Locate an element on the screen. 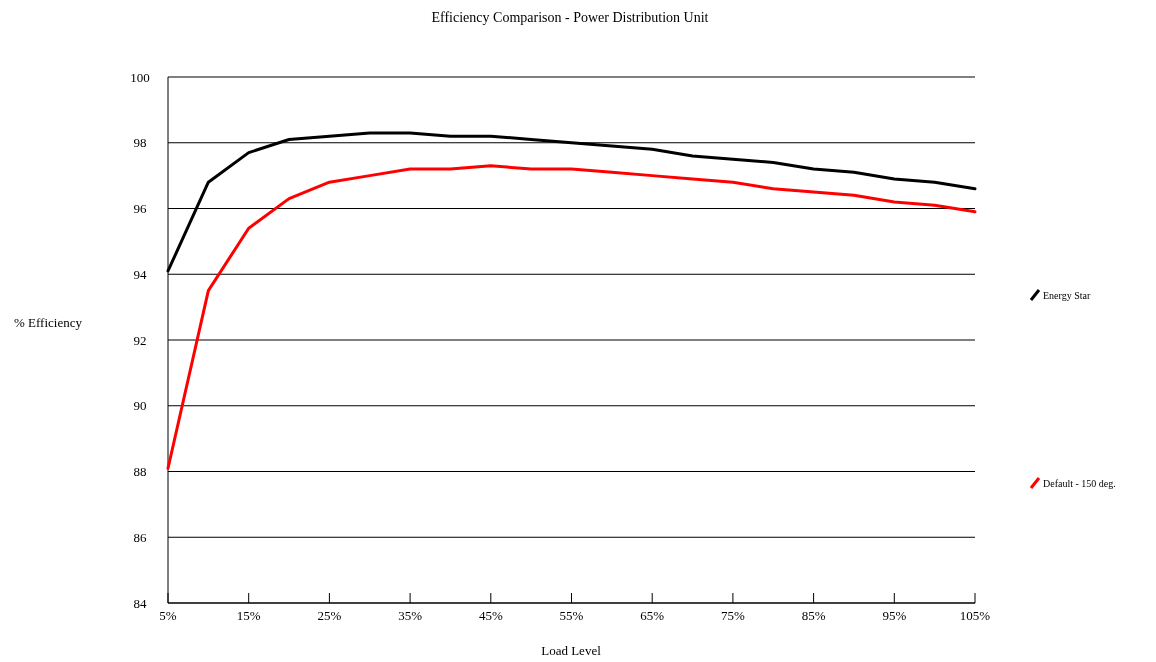 The image size is (1156, 662). x-tick-label: 45% is located at coordinates (490, 615).